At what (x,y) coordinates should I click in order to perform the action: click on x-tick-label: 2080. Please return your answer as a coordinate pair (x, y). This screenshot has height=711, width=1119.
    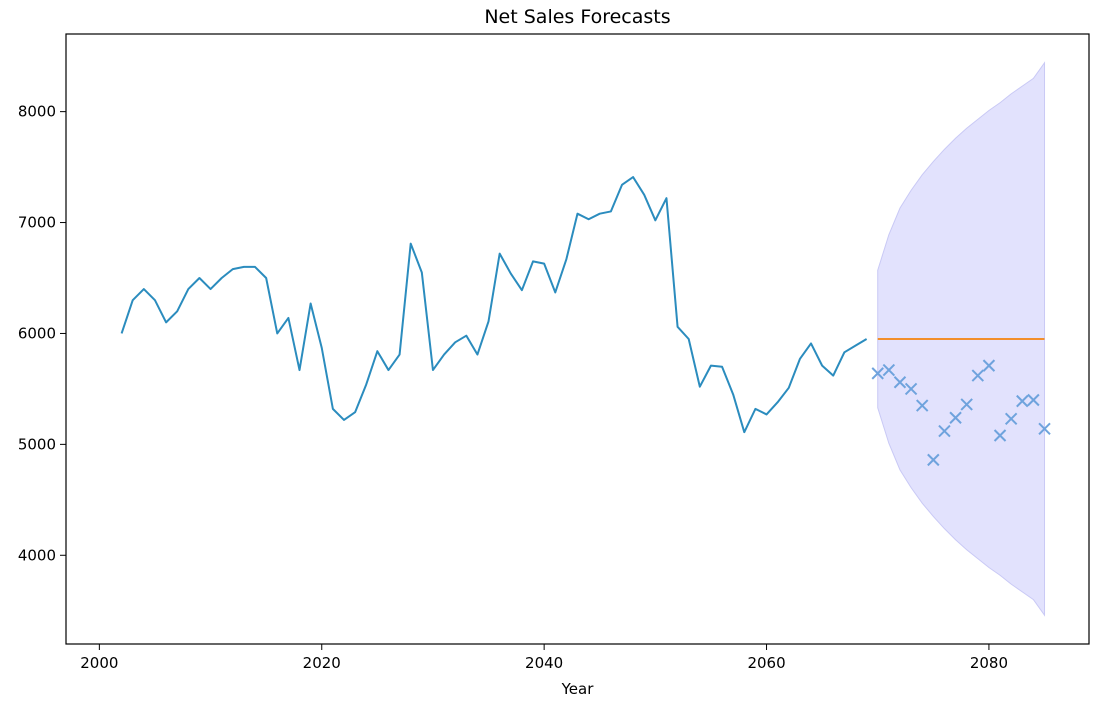
    Looking at the image, I should click on (989, 663).